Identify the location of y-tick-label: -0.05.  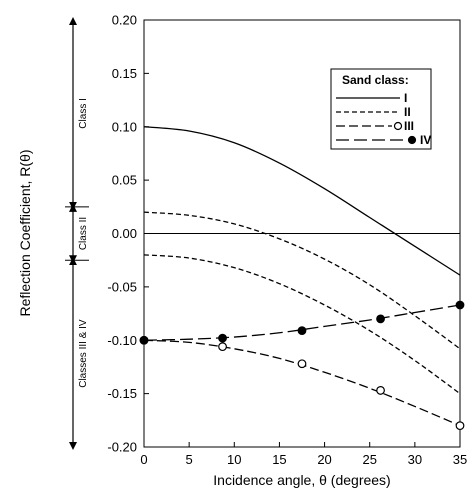
(122, 286).